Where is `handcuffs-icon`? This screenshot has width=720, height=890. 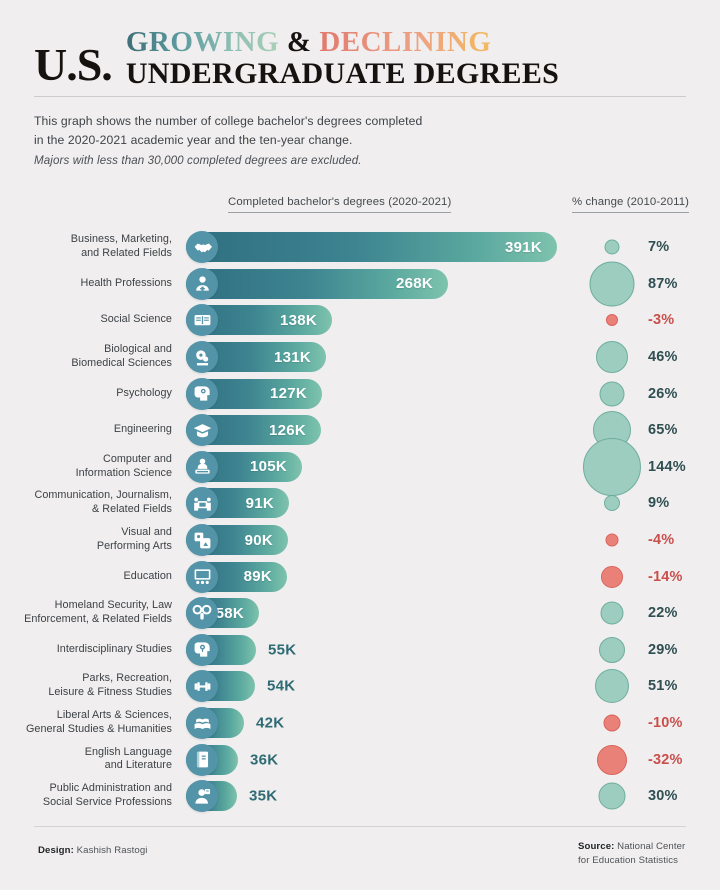
handcuffs-icon is located at coordinates (202, 613).